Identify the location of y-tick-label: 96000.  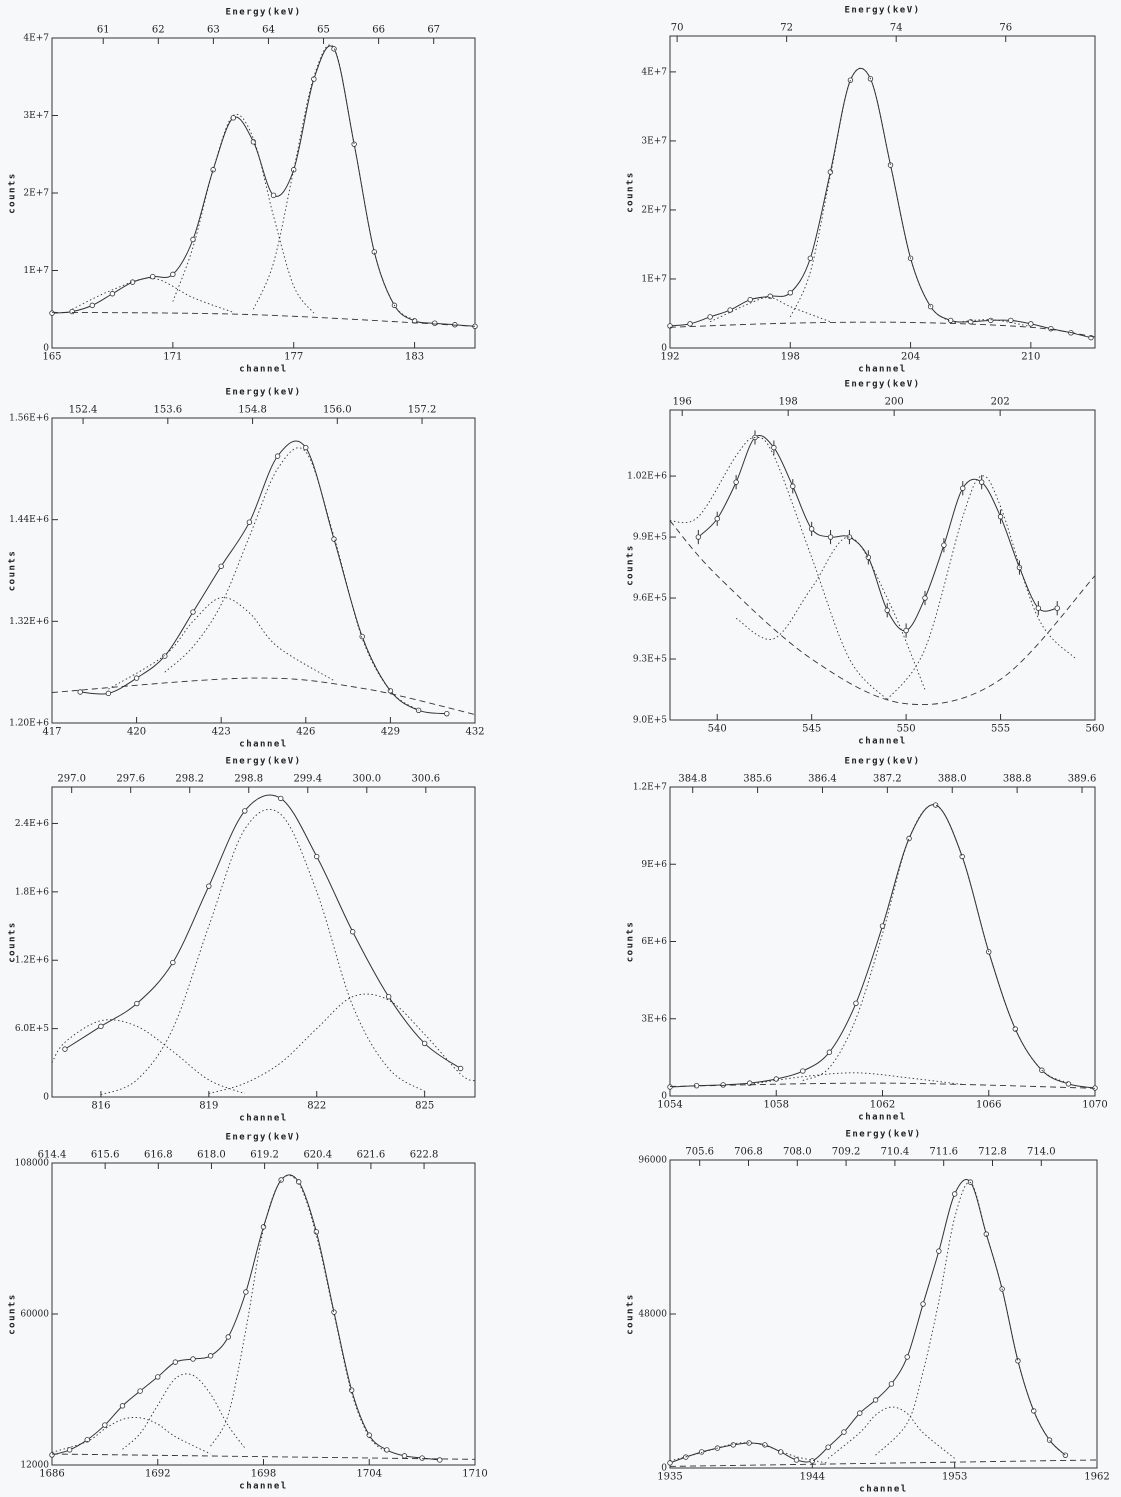
(652, 1161).